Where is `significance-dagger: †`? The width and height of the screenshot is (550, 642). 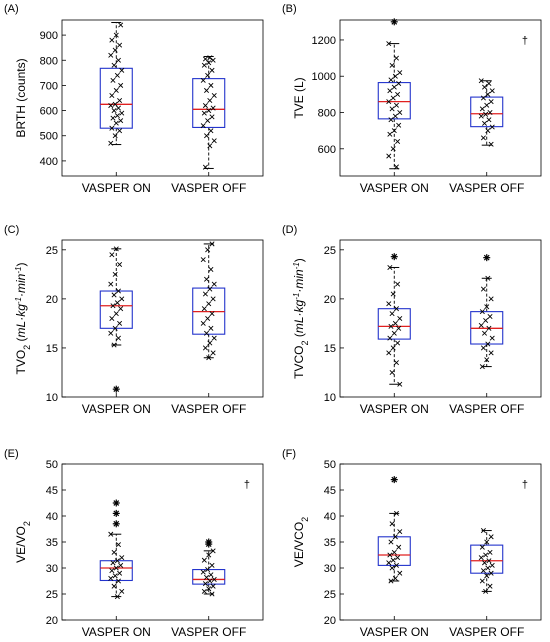
significance-dagger: † is located at coordinates (525, 485).